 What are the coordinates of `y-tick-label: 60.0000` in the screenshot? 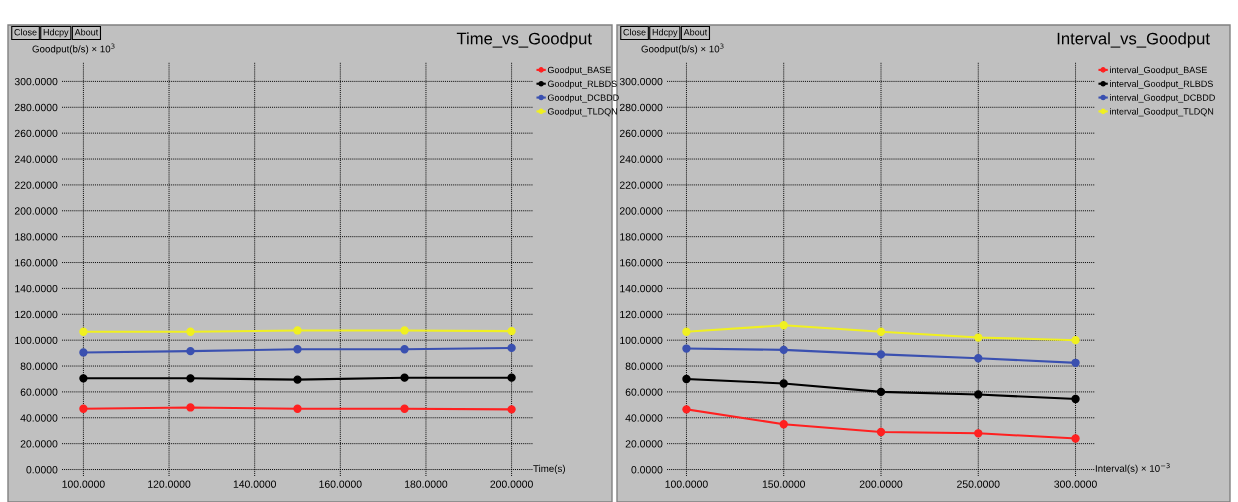 It's located at (644, 392).